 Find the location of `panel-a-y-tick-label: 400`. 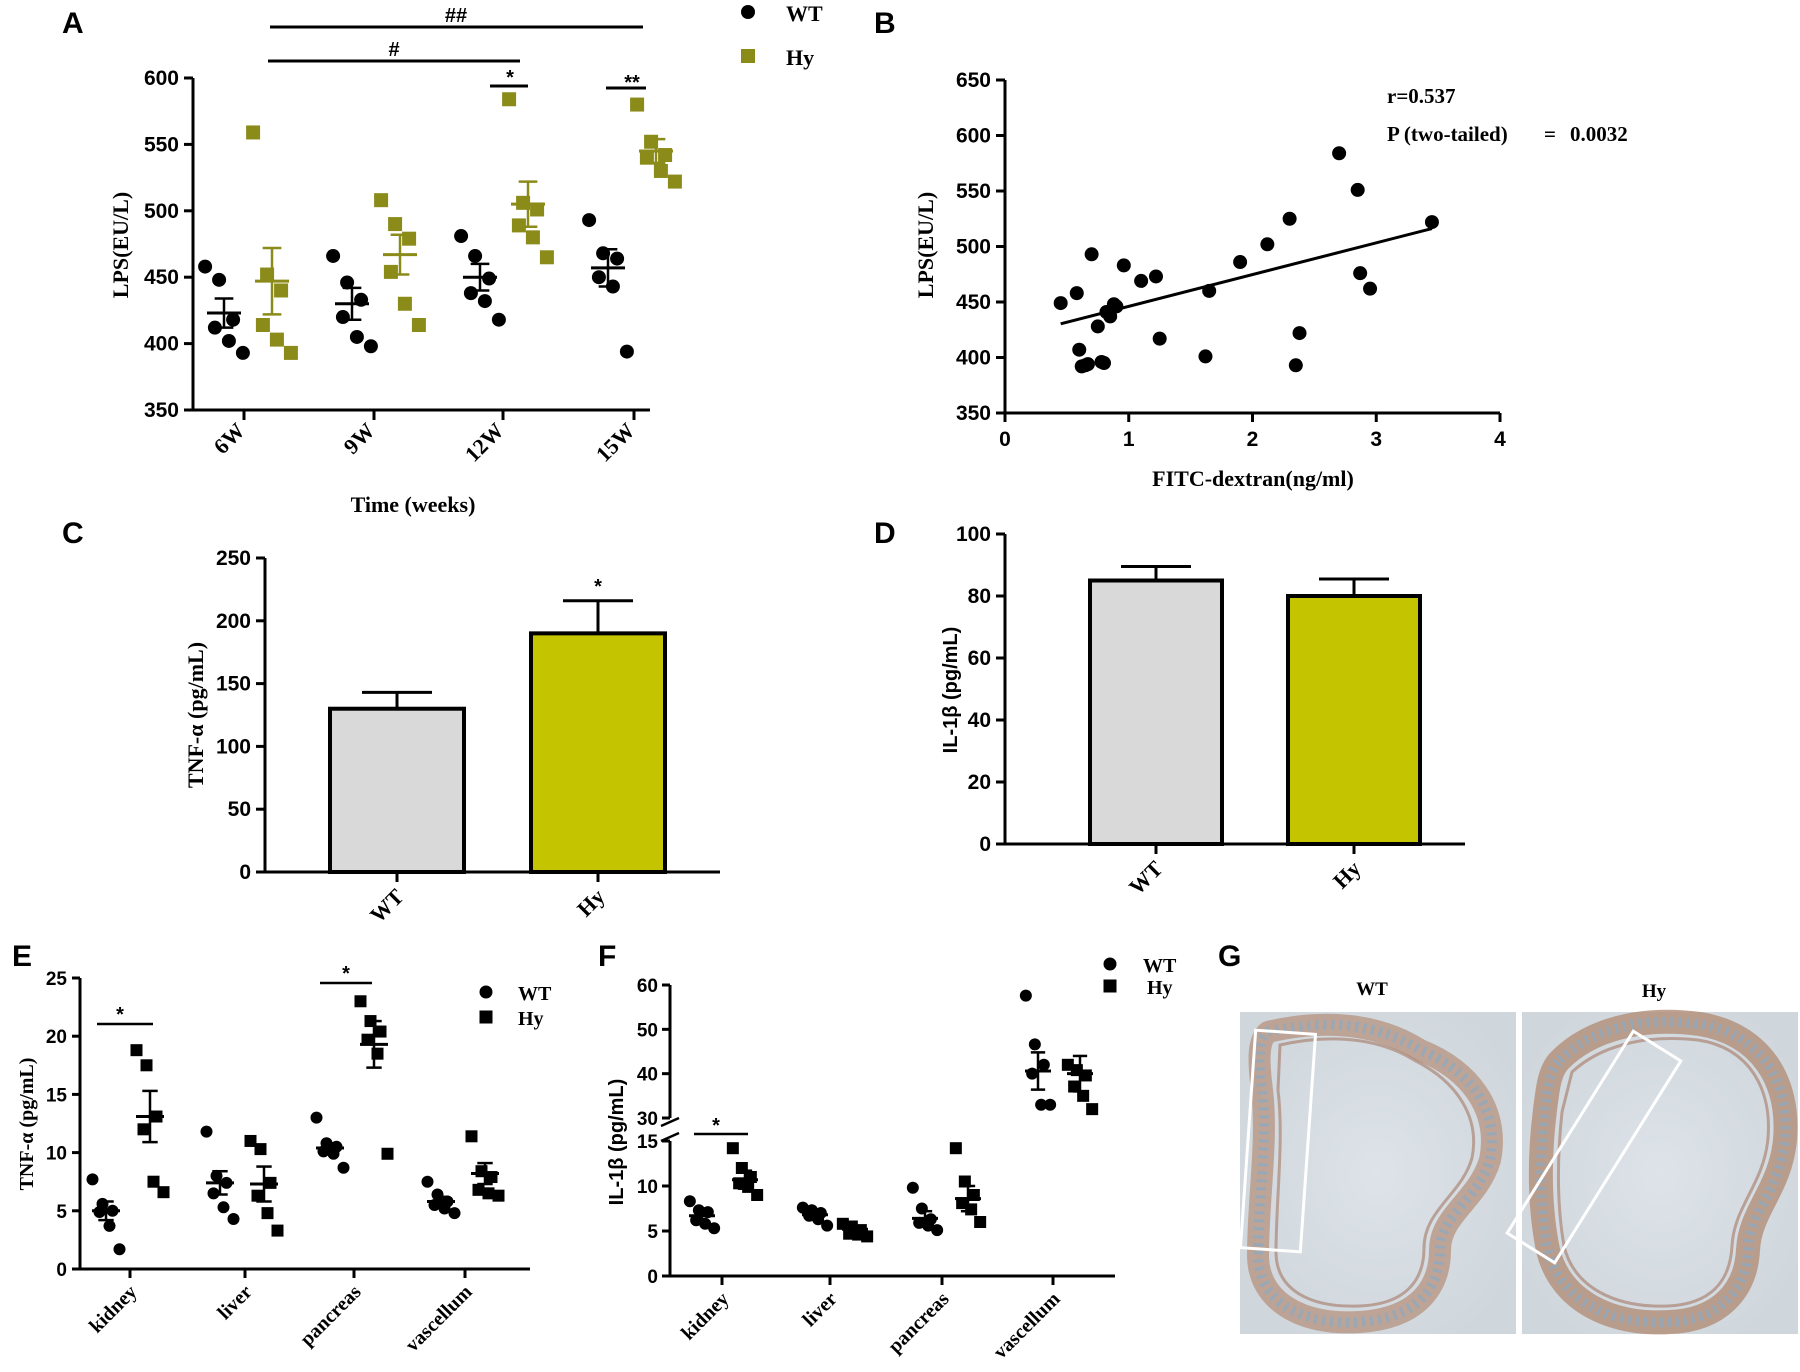

panel-a-y-tick-label: 400 is located at coordinates (161, 344).